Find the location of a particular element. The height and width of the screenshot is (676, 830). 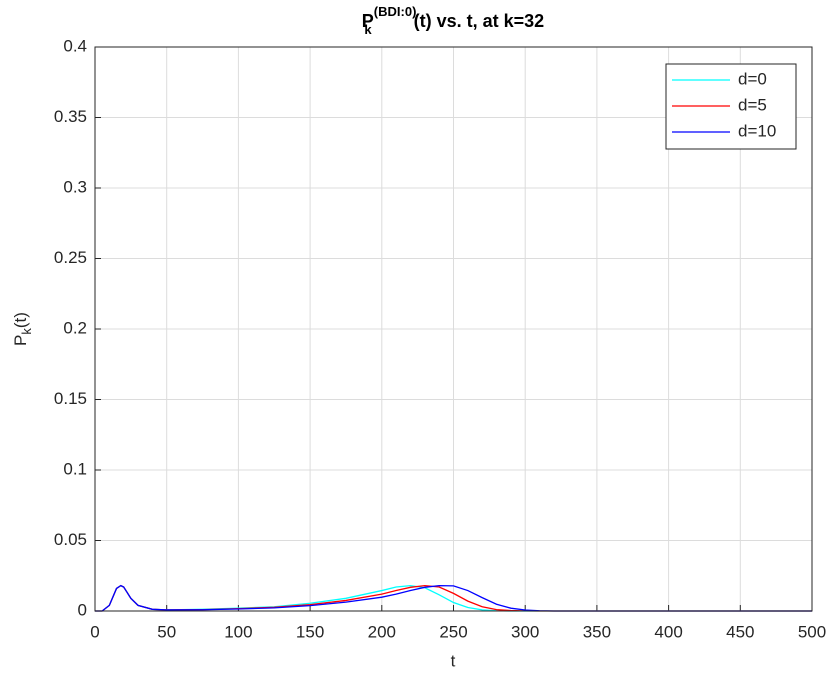

legend-label: d=0 is located at coordinates (752, 78).